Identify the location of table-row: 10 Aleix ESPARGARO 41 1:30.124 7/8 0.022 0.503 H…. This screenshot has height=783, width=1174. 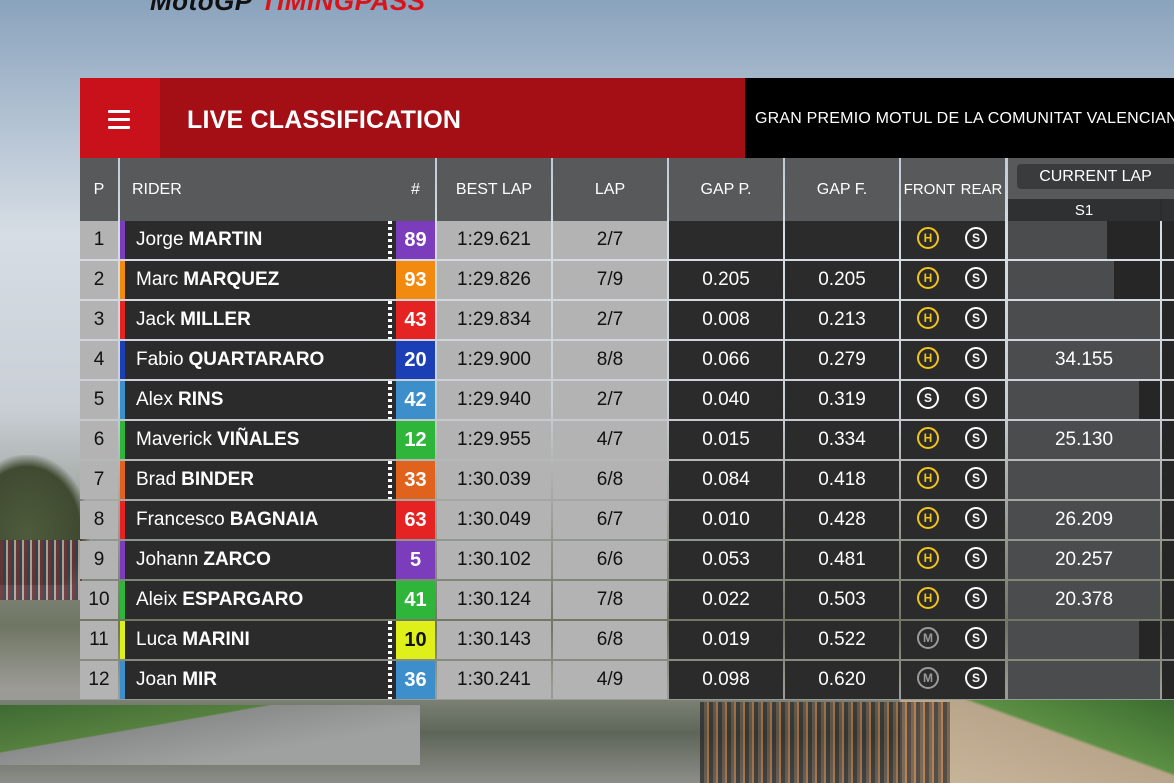
(627, 601).